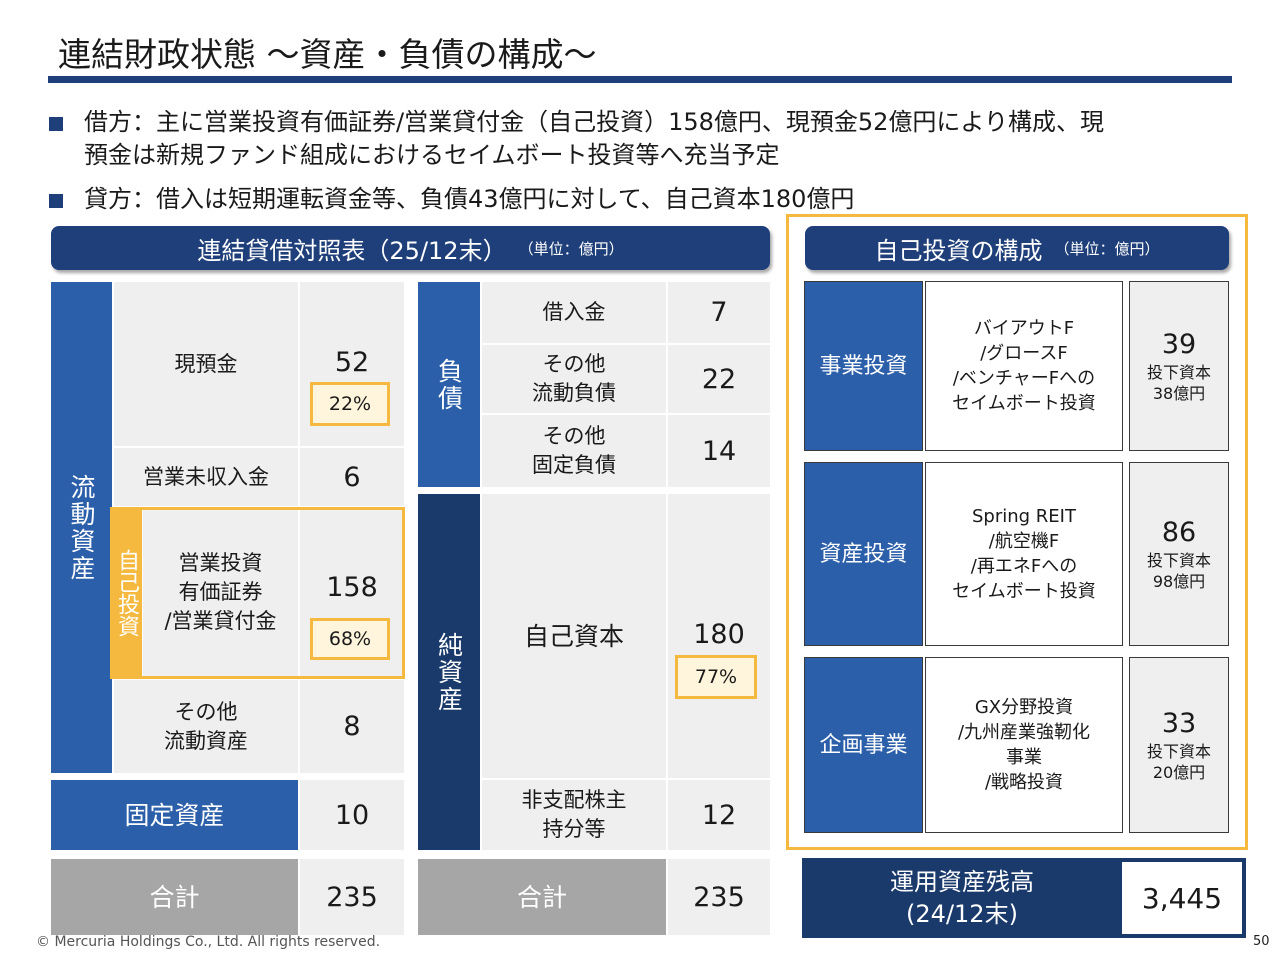  I want to click on receivables-label: 営業未収入金, so click(206, 477).